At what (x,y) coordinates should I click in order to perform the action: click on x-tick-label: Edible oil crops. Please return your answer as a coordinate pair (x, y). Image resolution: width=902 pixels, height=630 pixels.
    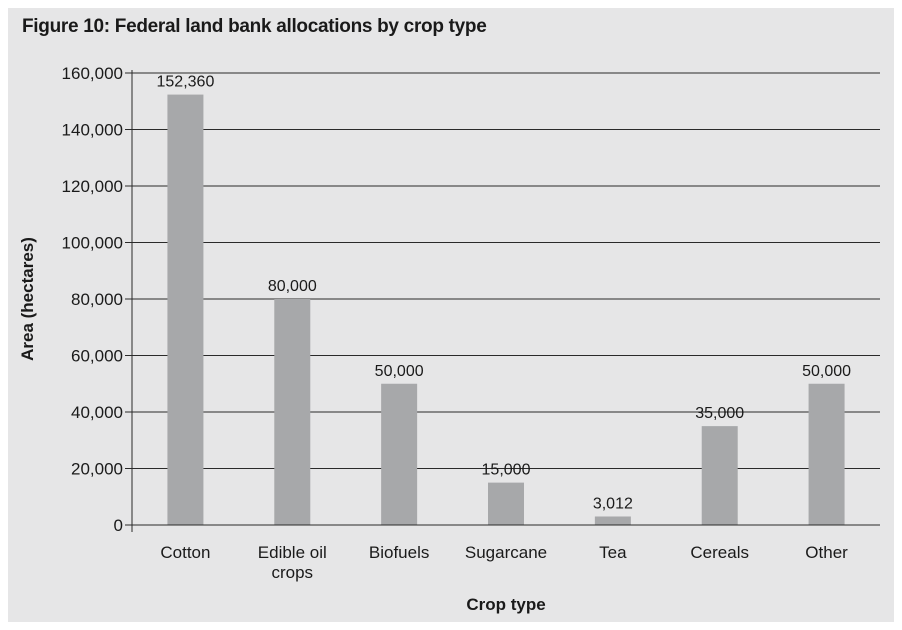
    Looking at the image, I should click on (292, 562).